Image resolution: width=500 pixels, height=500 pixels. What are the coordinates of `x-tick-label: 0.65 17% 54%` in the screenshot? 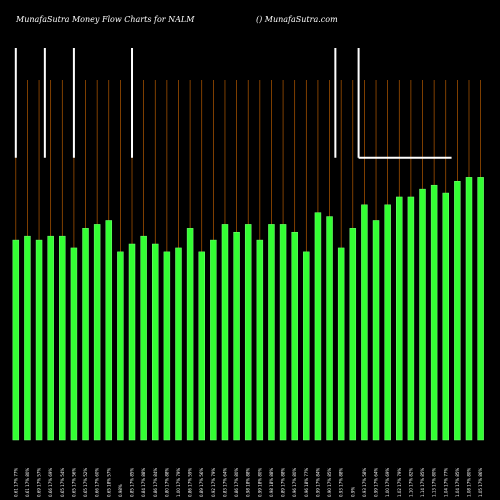 It's located at (62, 482).